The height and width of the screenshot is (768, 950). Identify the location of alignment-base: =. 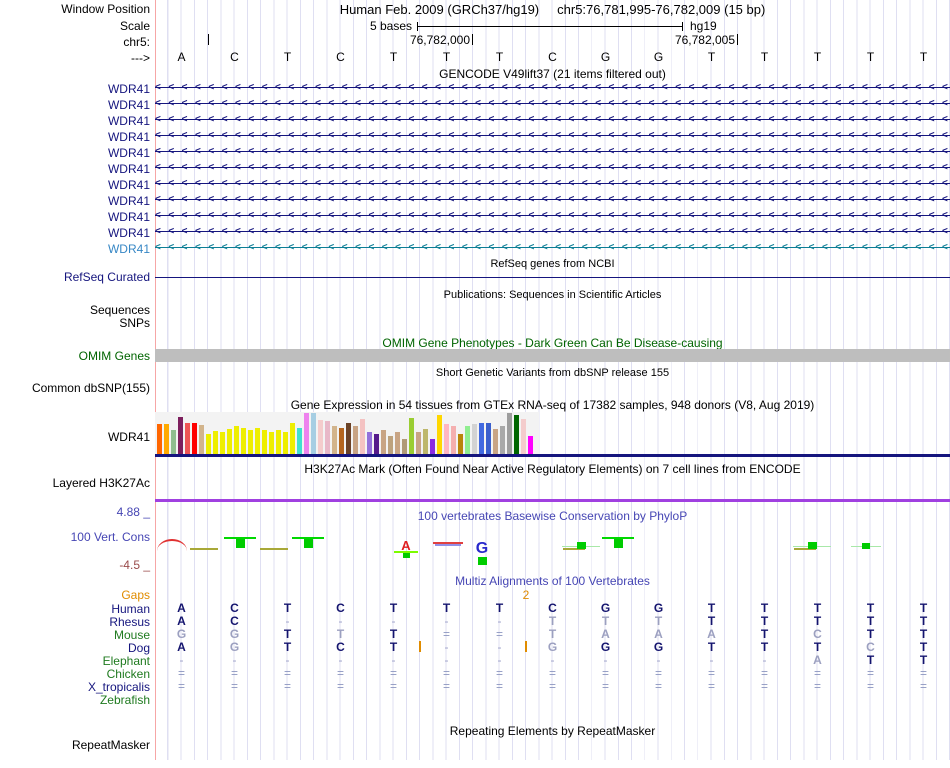
(446, 634).